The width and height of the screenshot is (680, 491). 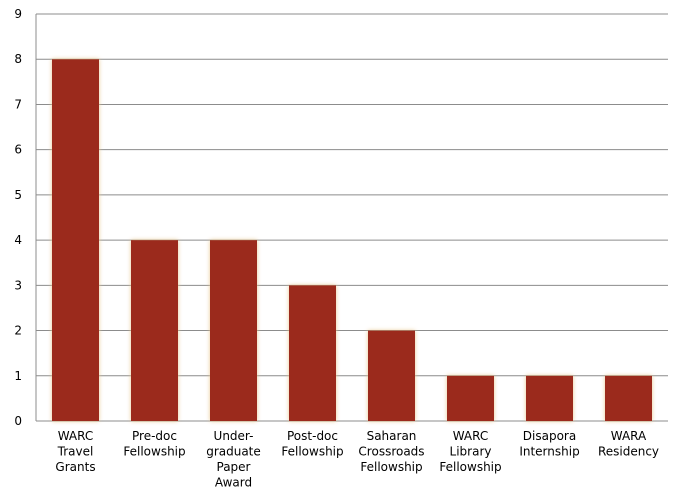 I want to click on x-category-label: WARA Residency, so click(x=628, y=444).